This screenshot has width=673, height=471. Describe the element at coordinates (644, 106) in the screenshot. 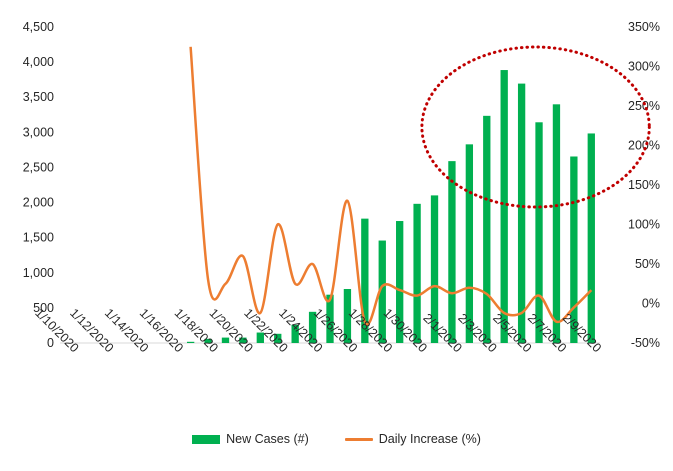

I see `y-right-tick-label: 250%` at that location.